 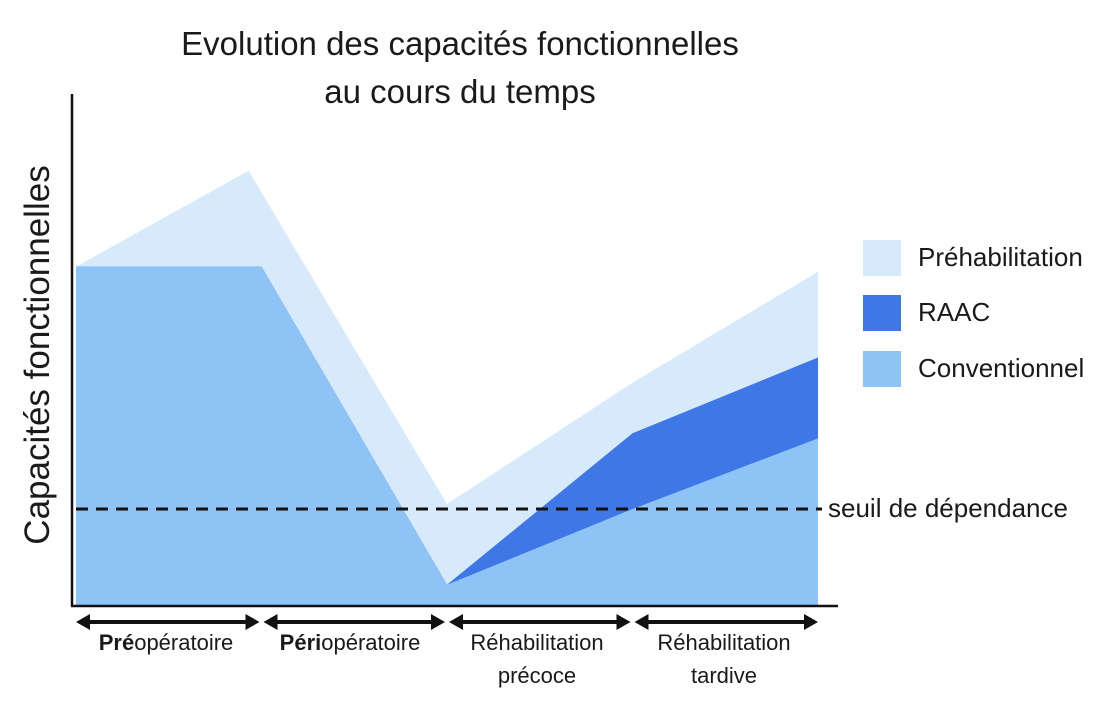 I want to click on phase-label-rehab-tardive: Réhabilitation tardive, so click(x=724, y=659).